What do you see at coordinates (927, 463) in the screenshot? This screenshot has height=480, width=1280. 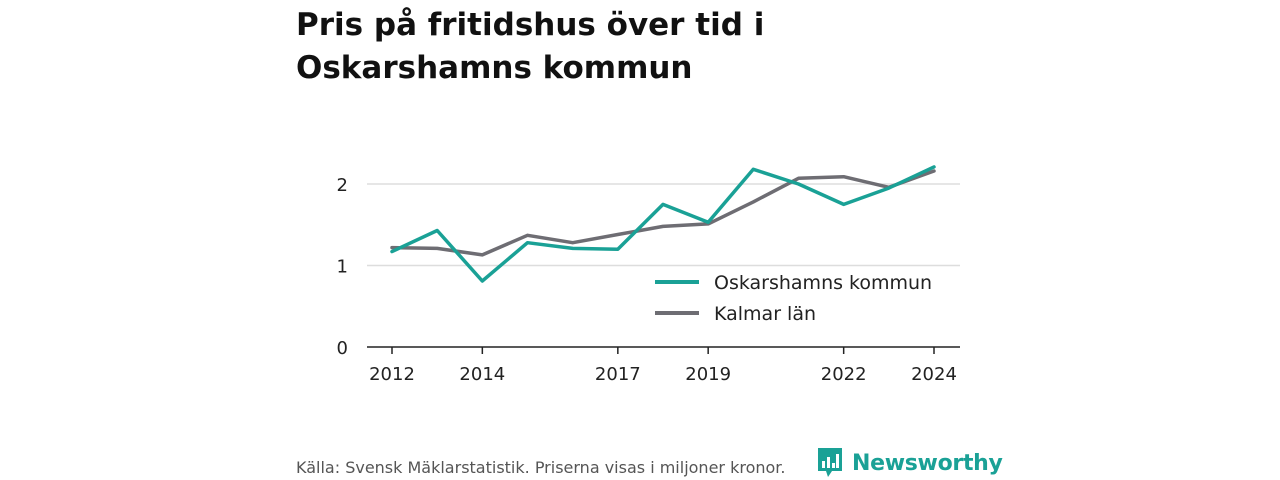 I see `brand-name: Newsworthy` at bounding box center [927, 463].